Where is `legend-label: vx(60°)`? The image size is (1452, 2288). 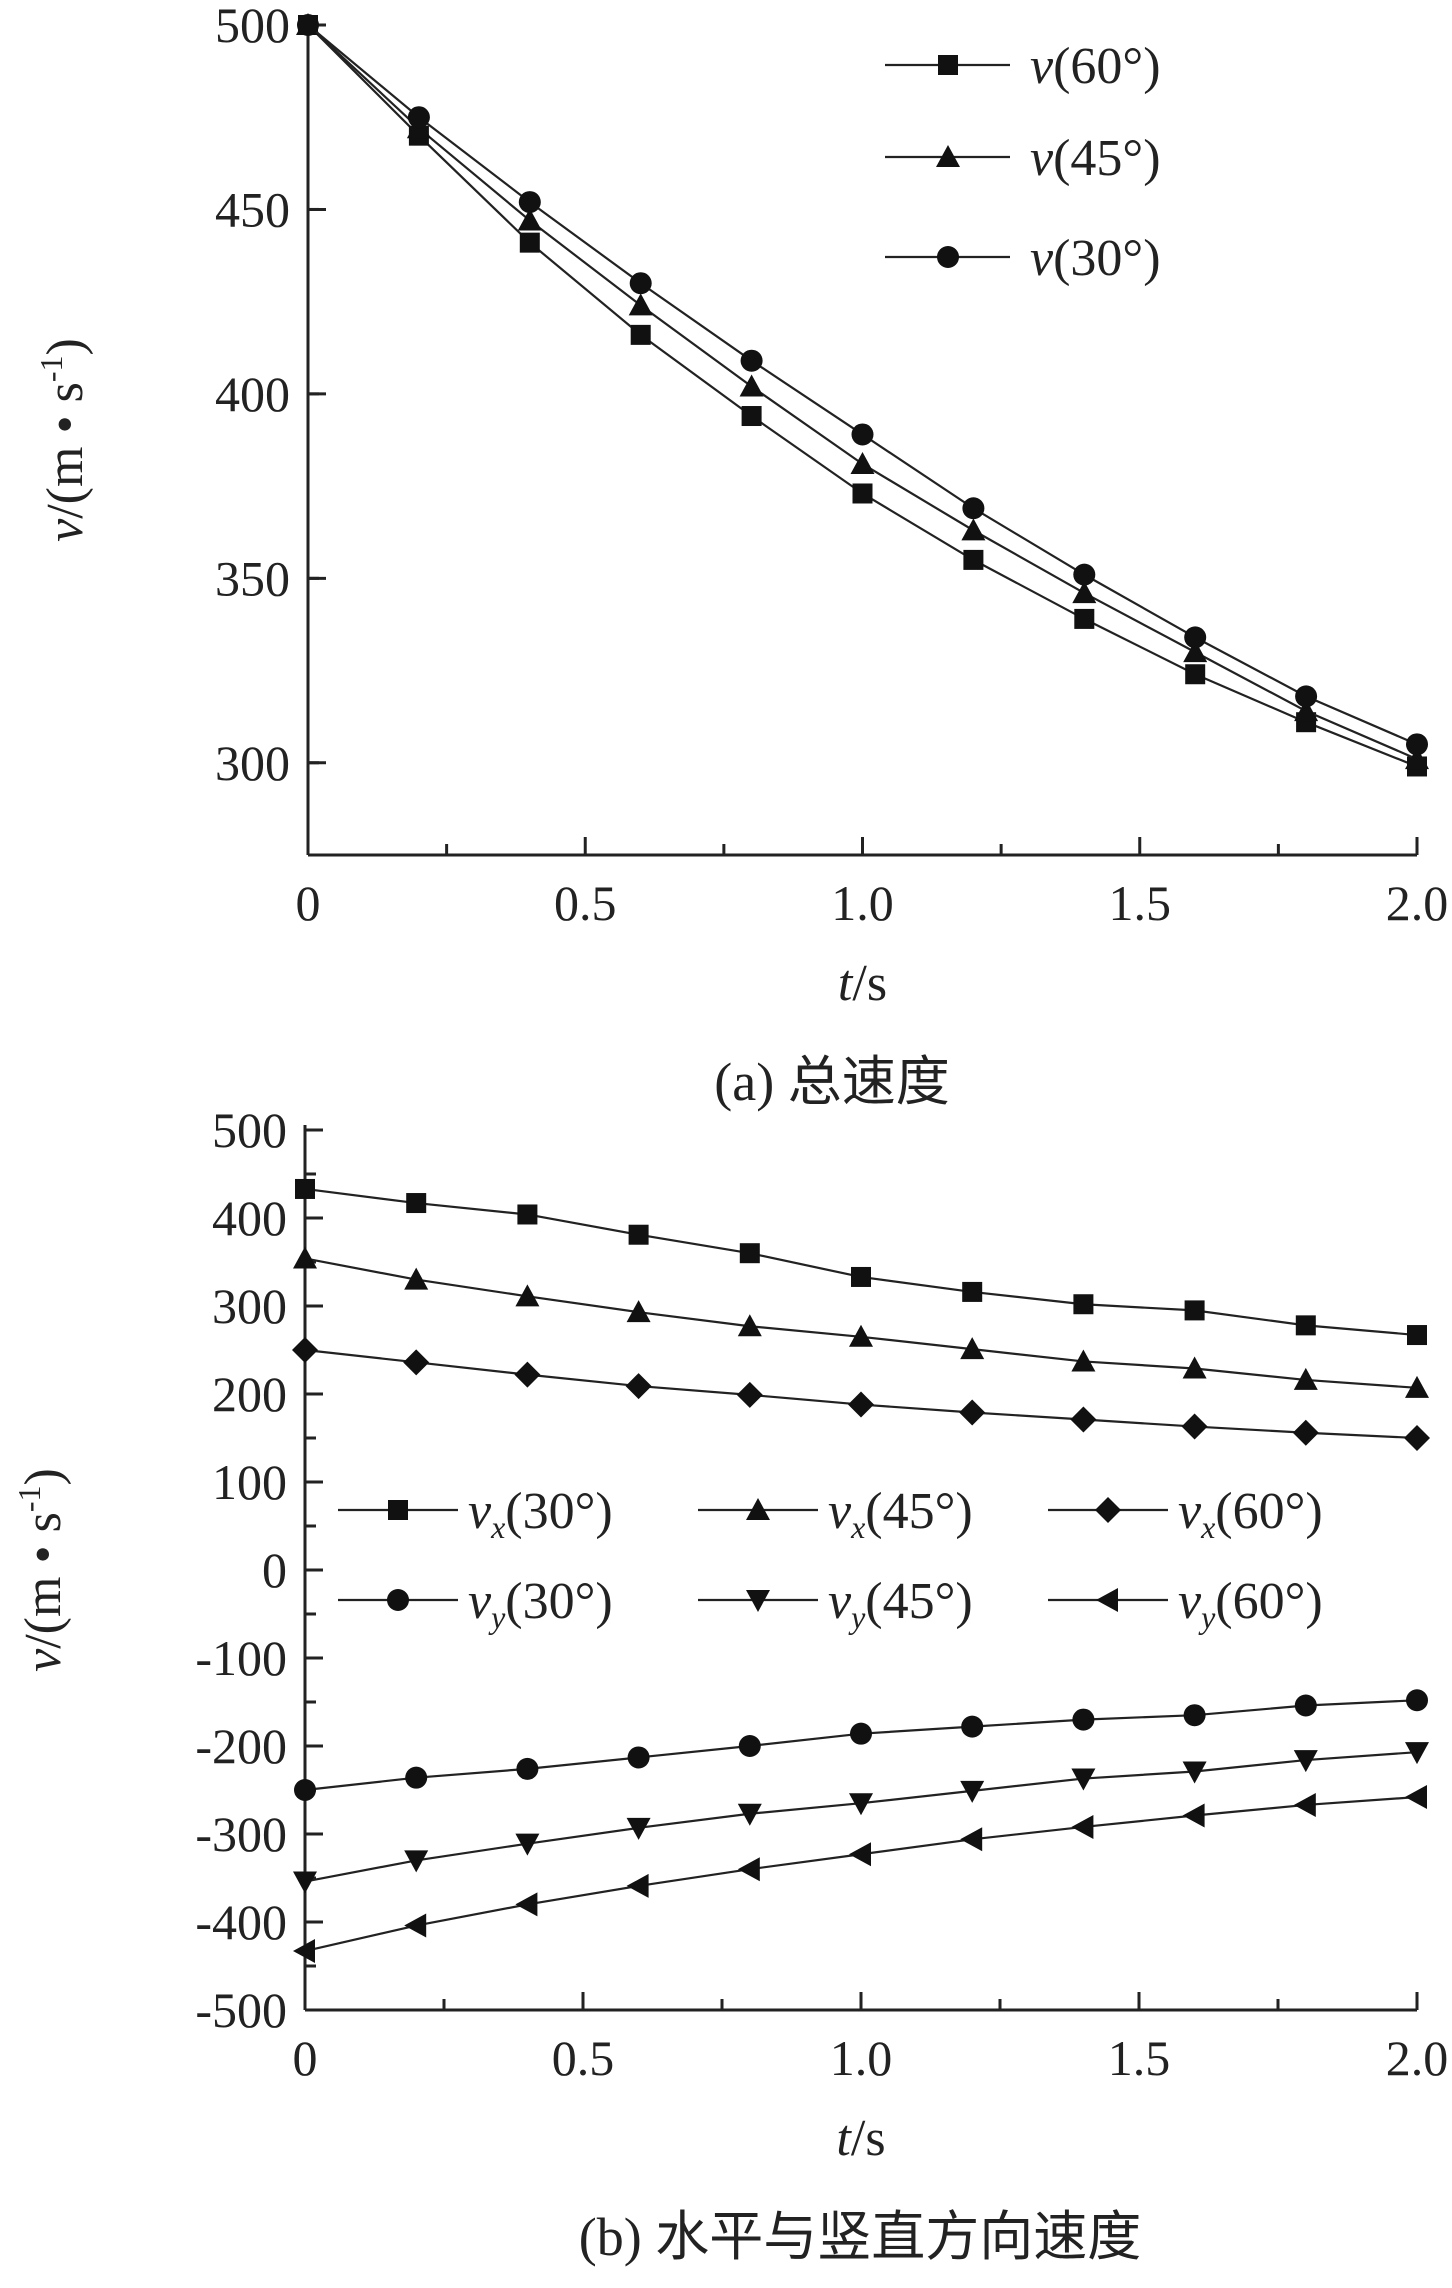 legend-label: vx(60°) is located at coordinates (1250, 1514).